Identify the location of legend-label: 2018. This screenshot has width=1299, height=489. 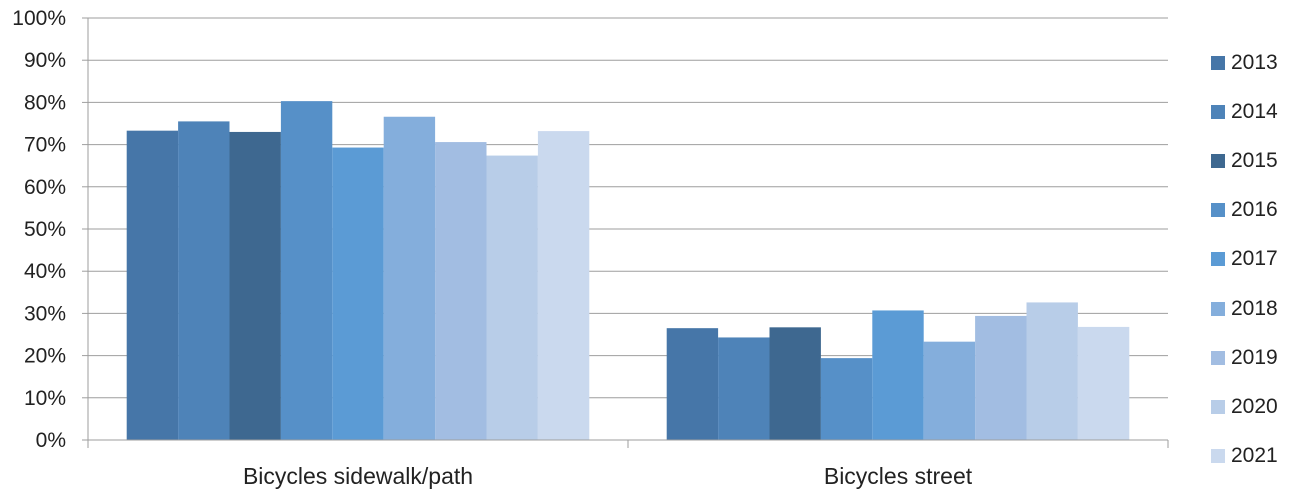
(1254, 308).